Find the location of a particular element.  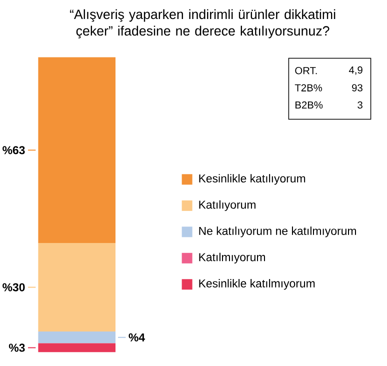

legend-label: Kesinlikle katılıyorum is located at coordinates (252, 179).